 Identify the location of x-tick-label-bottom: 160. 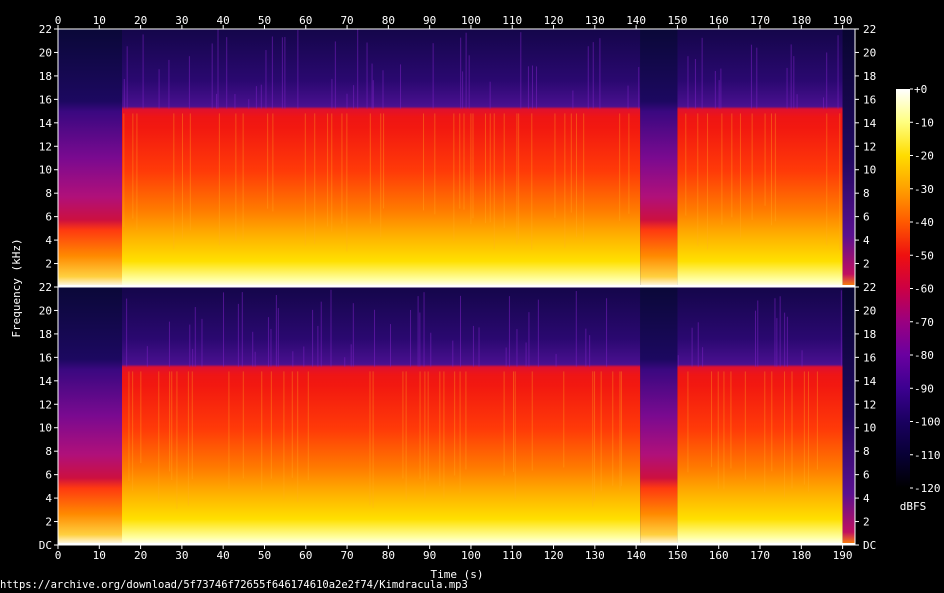
(719, 555).